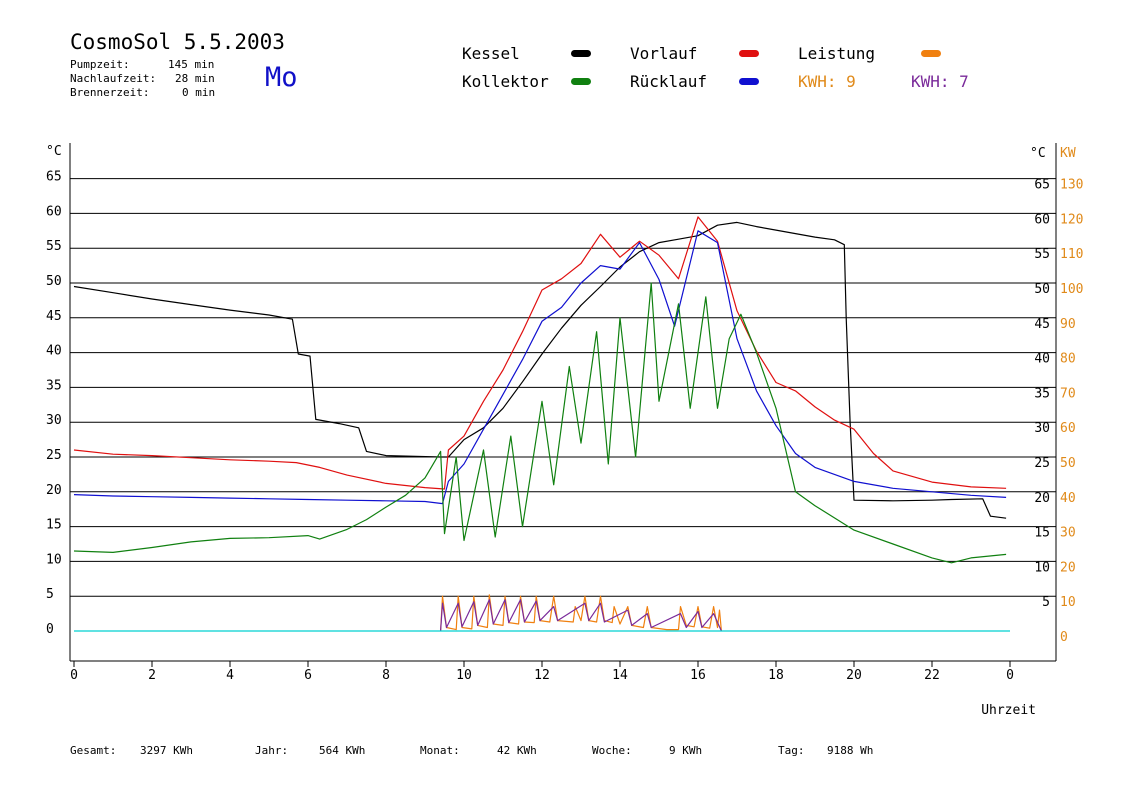 The height and width of the screenshot is (812, 1148). What do you see at coordinates (940, 81) in the screenshot?
I see `kwh-label-secondary: KWH: 7` at bounding box center [940, 81].